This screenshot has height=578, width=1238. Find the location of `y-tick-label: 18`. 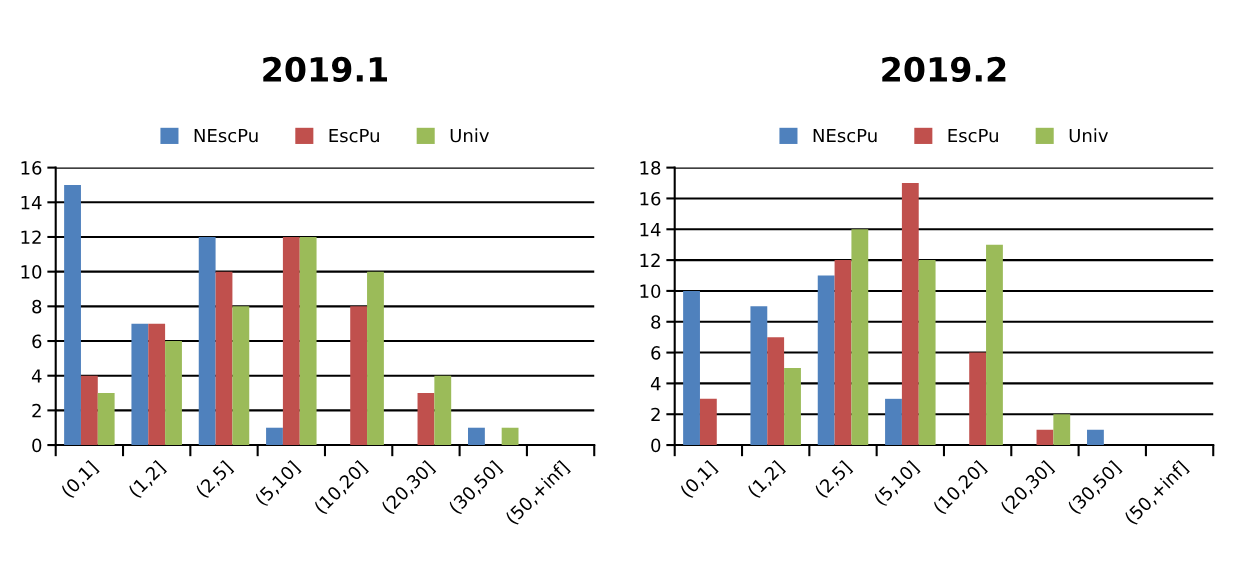

y-tick-label: 18 is located at coordinates (650, 168).